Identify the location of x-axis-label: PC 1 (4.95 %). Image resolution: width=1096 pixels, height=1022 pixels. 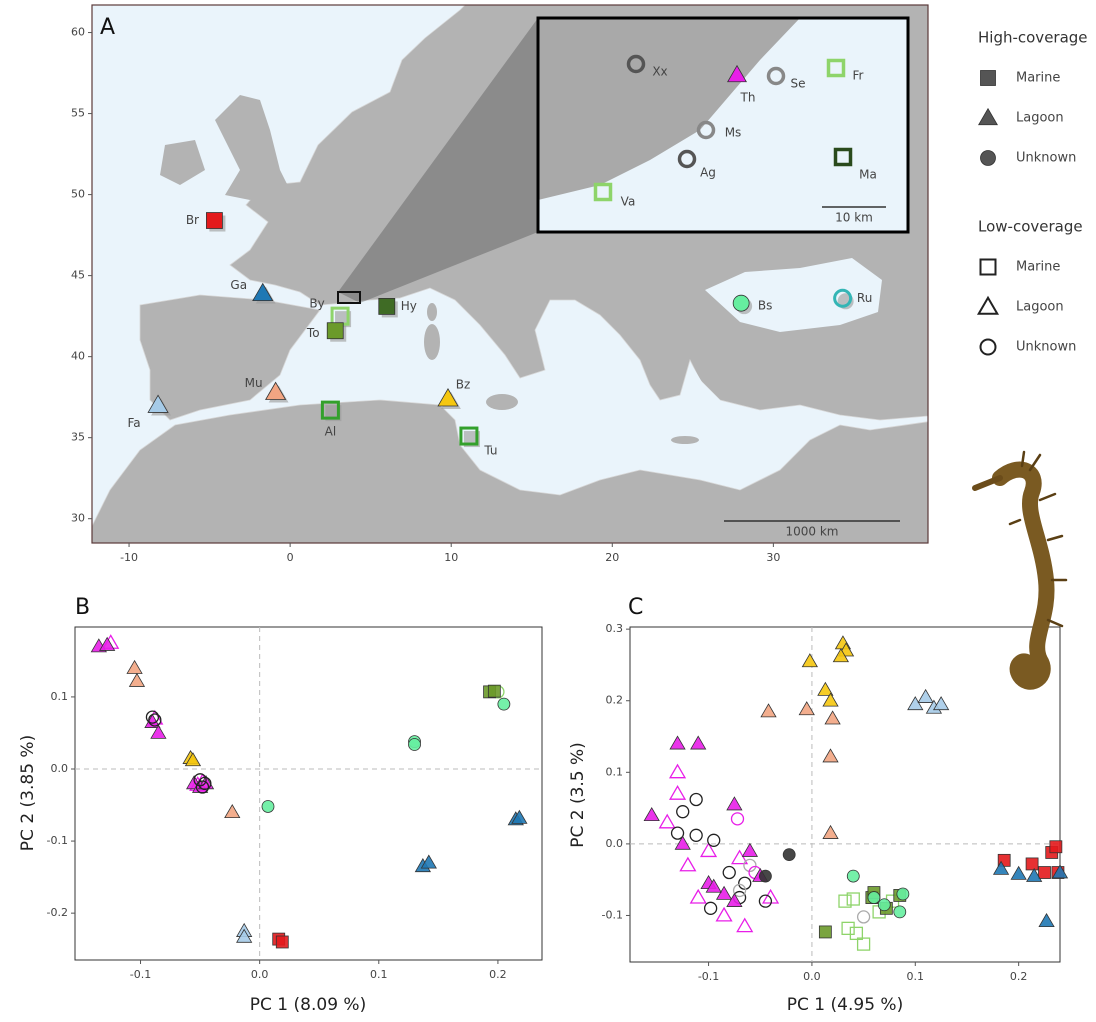
(845, 1005).